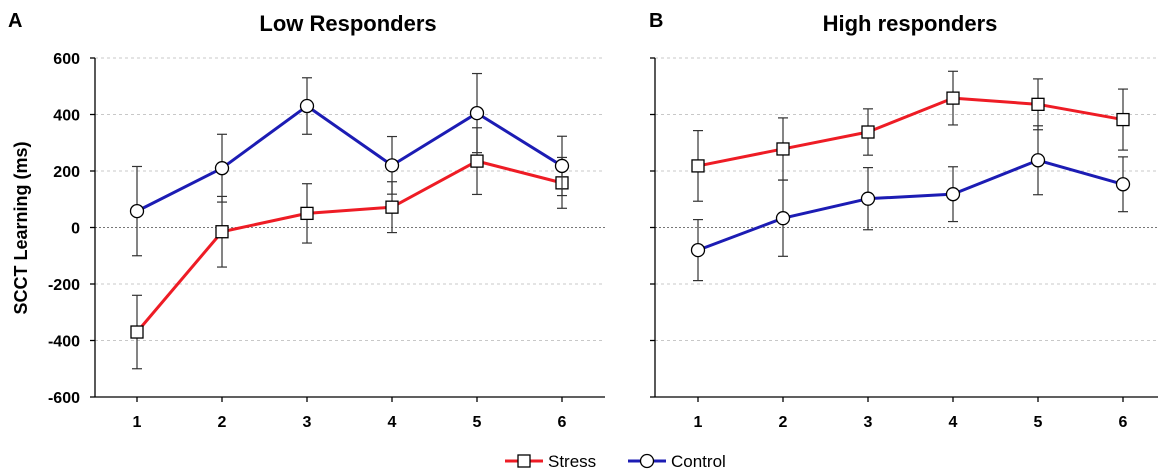 Image resolution: width=1158 pixels, height=474 pixels. Describe the element at coordinates (21, 227) in the screenshot. I see `y-axis-label: SCCT Learning (ms)` at that location.